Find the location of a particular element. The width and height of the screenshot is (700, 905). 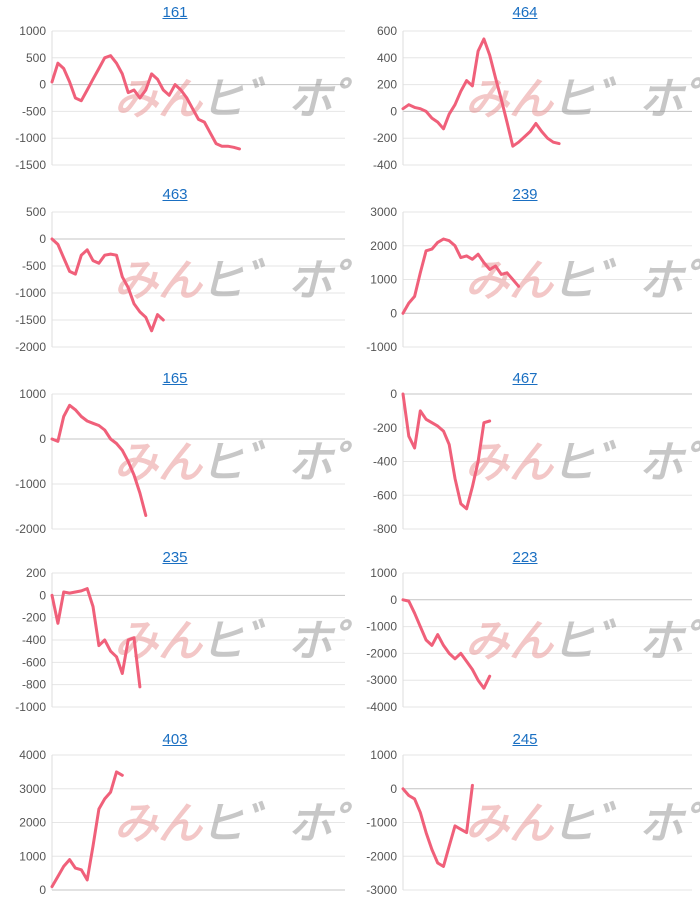

line-chart: 3000 2000 1000 0 -1000 みんヒ゛ホ゜ is located at coordinates (533, 279).